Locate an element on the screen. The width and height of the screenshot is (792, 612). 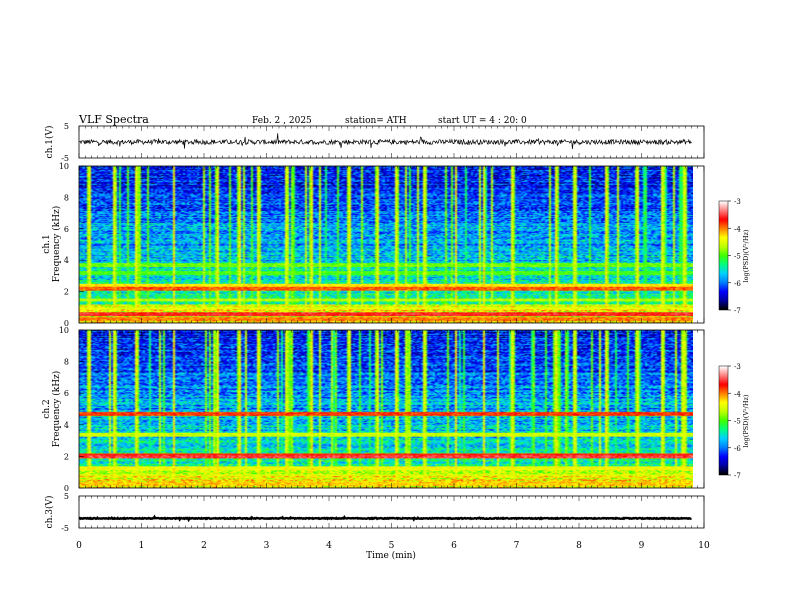
ch1-colorbar-tick-label: -3 is located at coordinates (737, 202).